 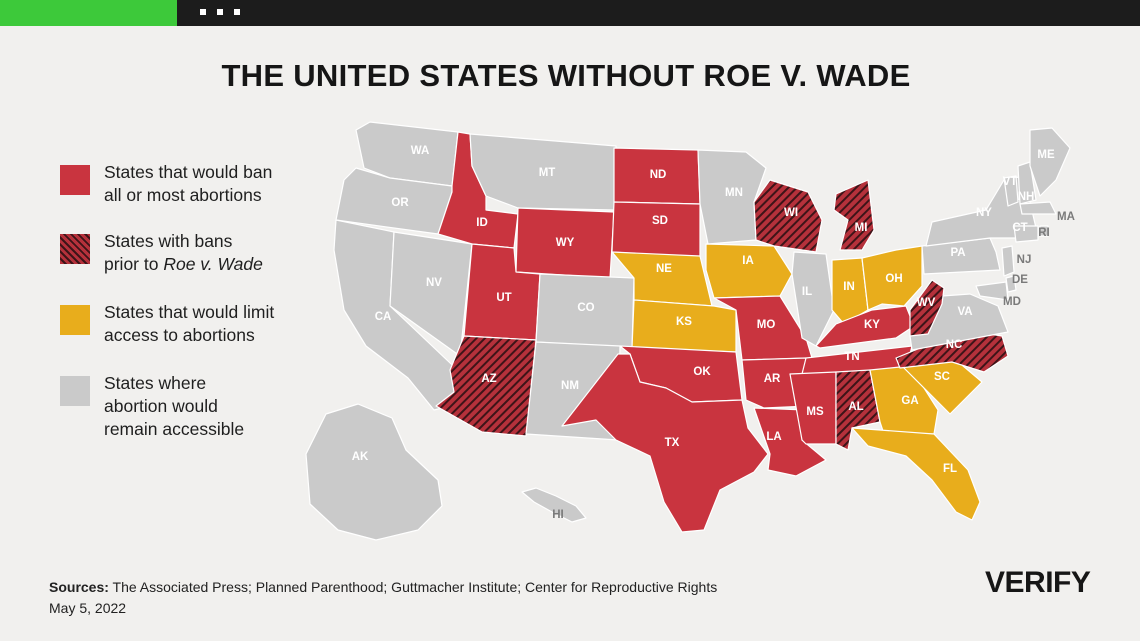 I want to click on state-label-wy: WY, so click(x=565, y=243).